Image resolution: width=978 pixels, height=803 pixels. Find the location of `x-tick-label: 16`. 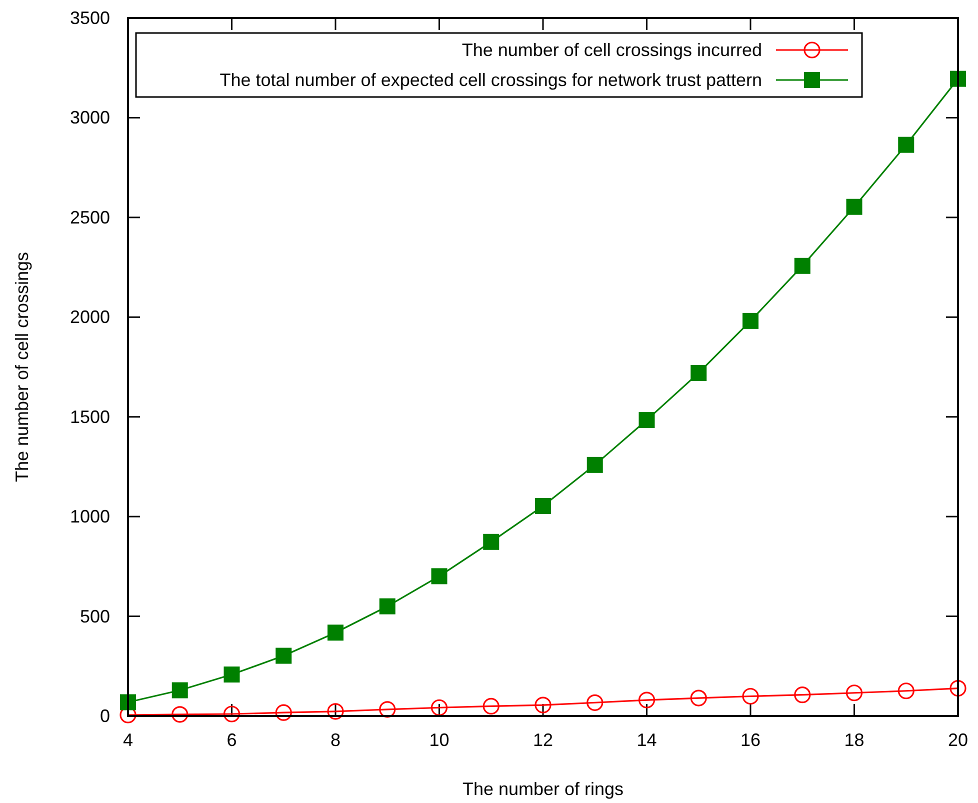

x-tick-label: 16 is located at coordinates (750, 740).